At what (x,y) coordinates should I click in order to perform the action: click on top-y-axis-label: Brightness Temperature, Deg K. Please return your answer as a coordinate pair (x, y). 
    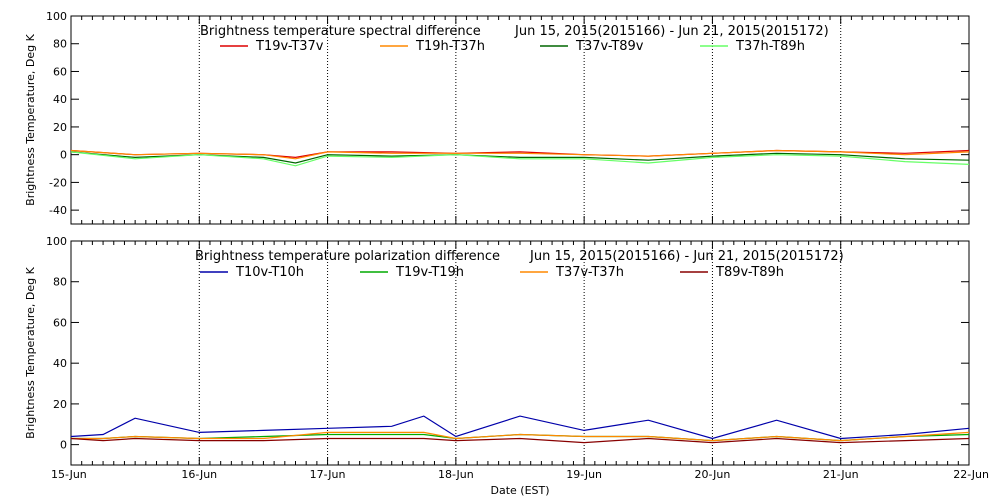
    Looking at the image, I should click on (30, 119).